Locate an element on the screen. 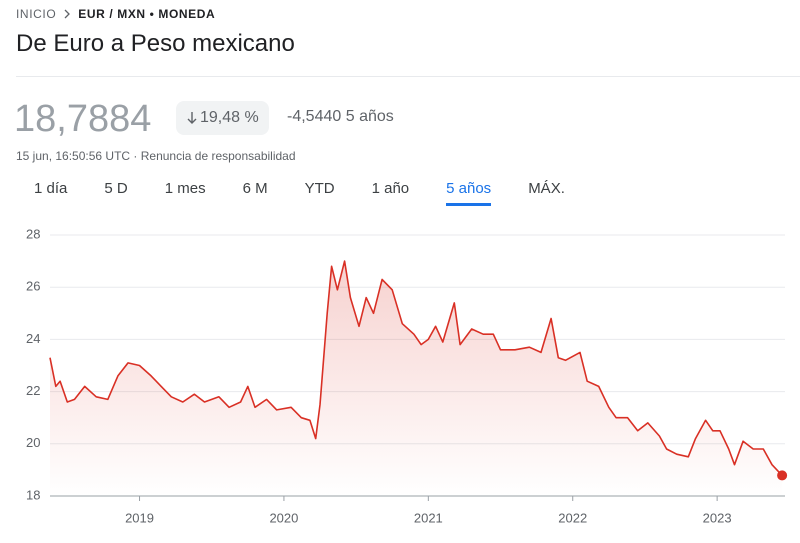 This screenshot has height=543, width=800. down-arrow-icon is located at coordinates (192, 118).